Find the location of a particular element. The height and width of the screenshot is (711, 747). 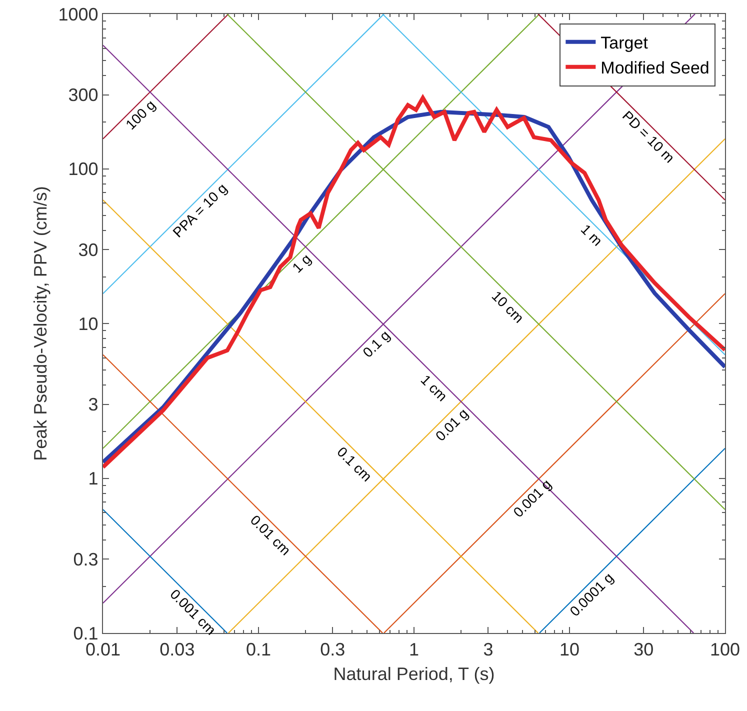

x-tick-label: 0.1 is located at coordinates (259, 650).